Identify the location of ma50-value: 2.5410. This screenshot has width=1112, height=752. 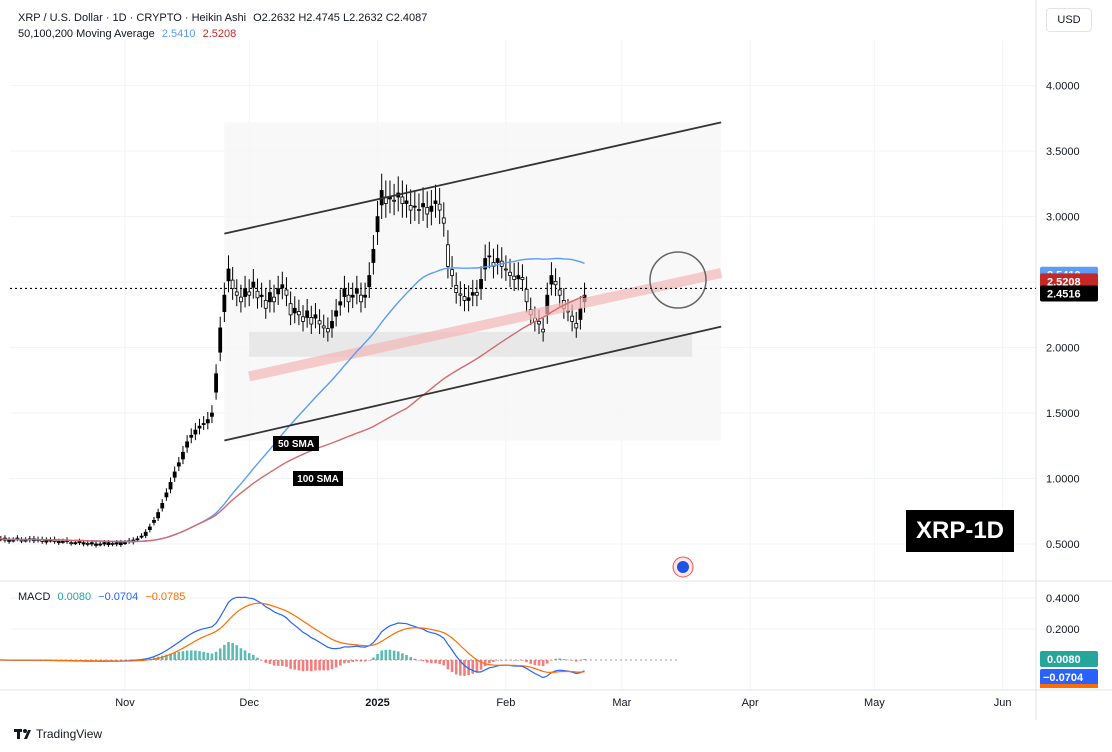
(178, 34).